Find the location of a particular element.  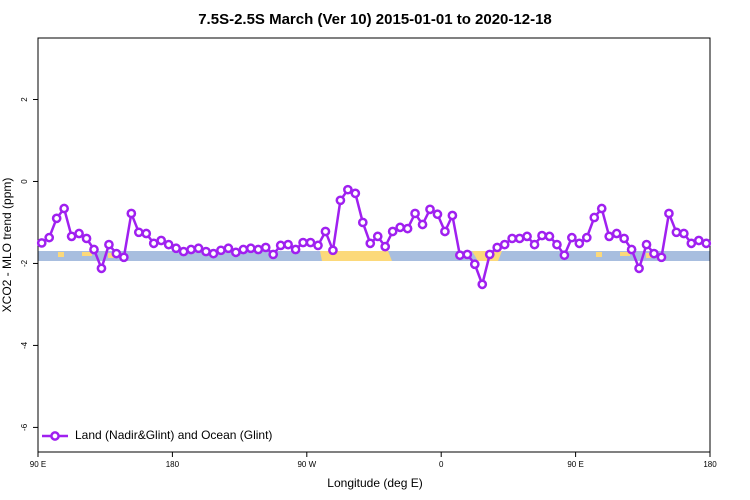

y-tick-label: 0 is located at coordinates (24, 181).